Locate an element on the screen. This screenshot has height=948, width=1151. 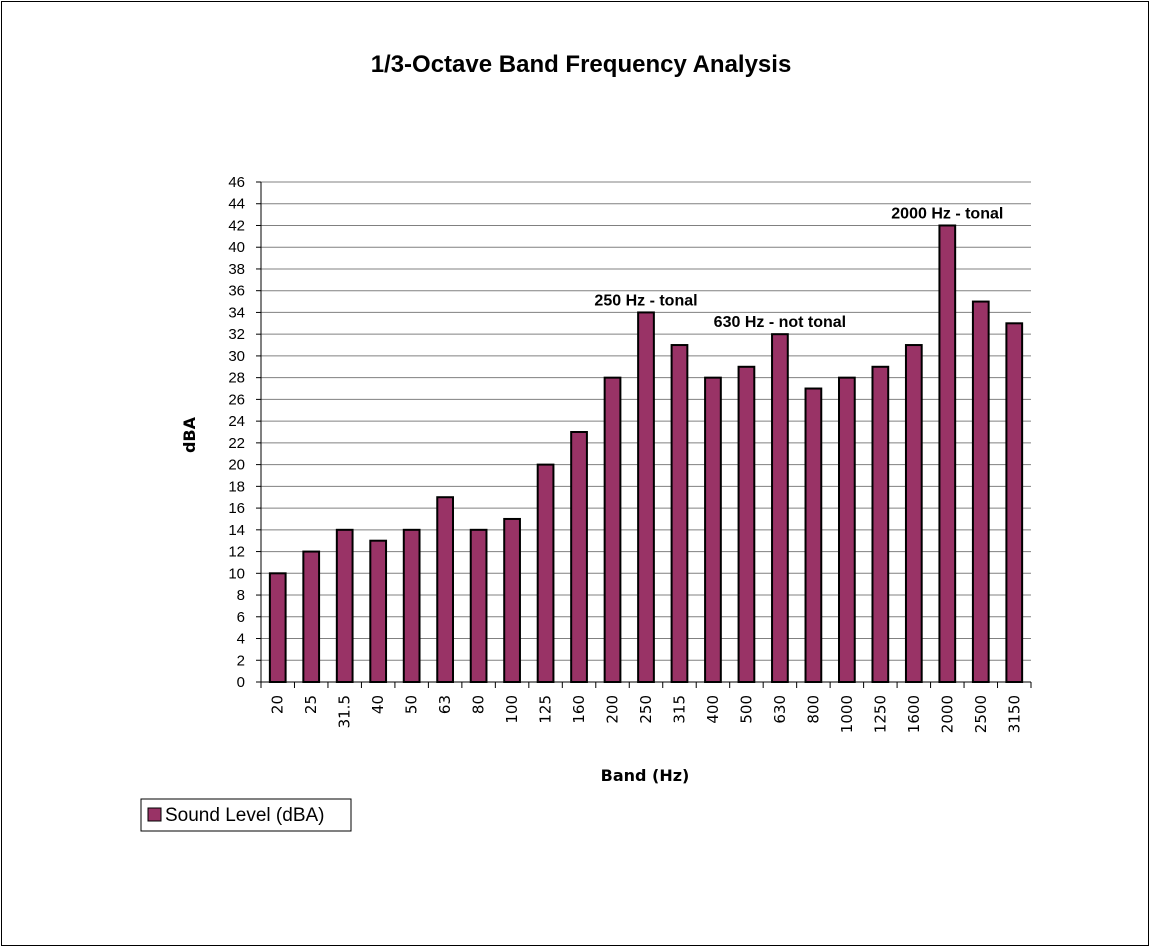
y-tick-label: 28 is located at coordinates (236, 378).